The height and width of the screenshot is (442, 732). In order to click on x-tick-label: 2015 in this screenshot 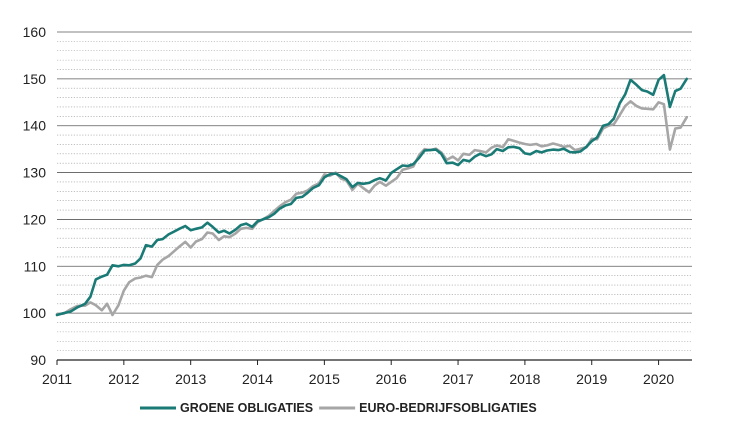, I will do `click(324, 379)`.